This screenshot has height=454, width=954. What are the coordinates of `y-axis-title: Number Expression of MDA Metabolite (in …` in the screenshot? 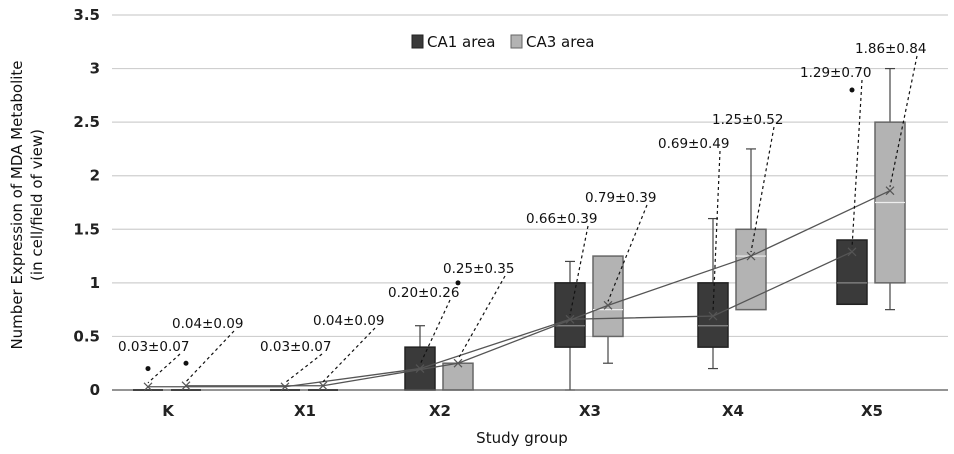 It's located at (27, 204).